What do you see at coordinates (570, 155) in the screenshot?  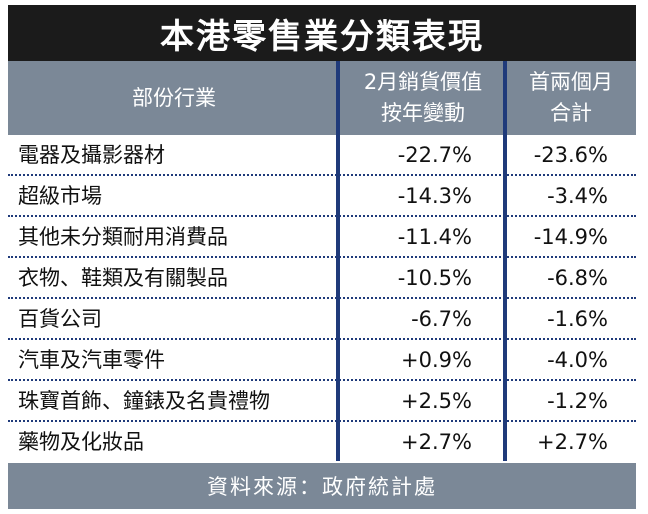 I see `row-two-month-total: -23.6%` at bounding box center [570, 155].